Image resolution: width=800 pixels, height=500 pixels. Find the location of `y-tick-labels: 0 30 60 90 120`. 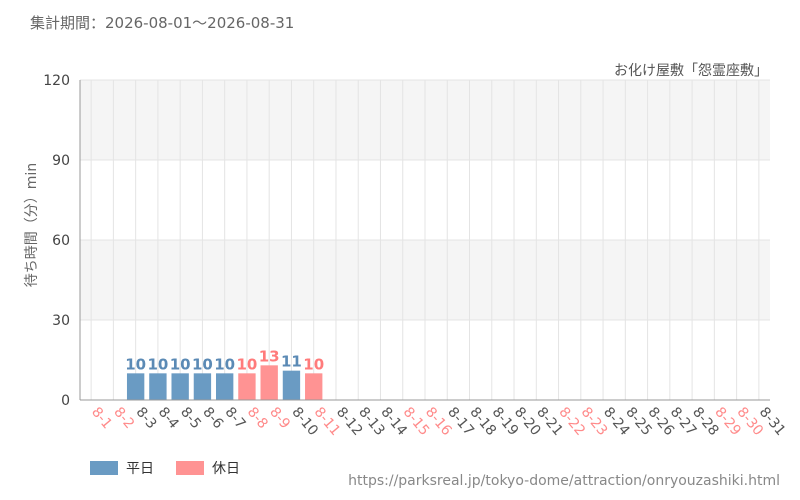

y-tick-labels: 0 30 60 90 120 is located at coordinates (56, 241).